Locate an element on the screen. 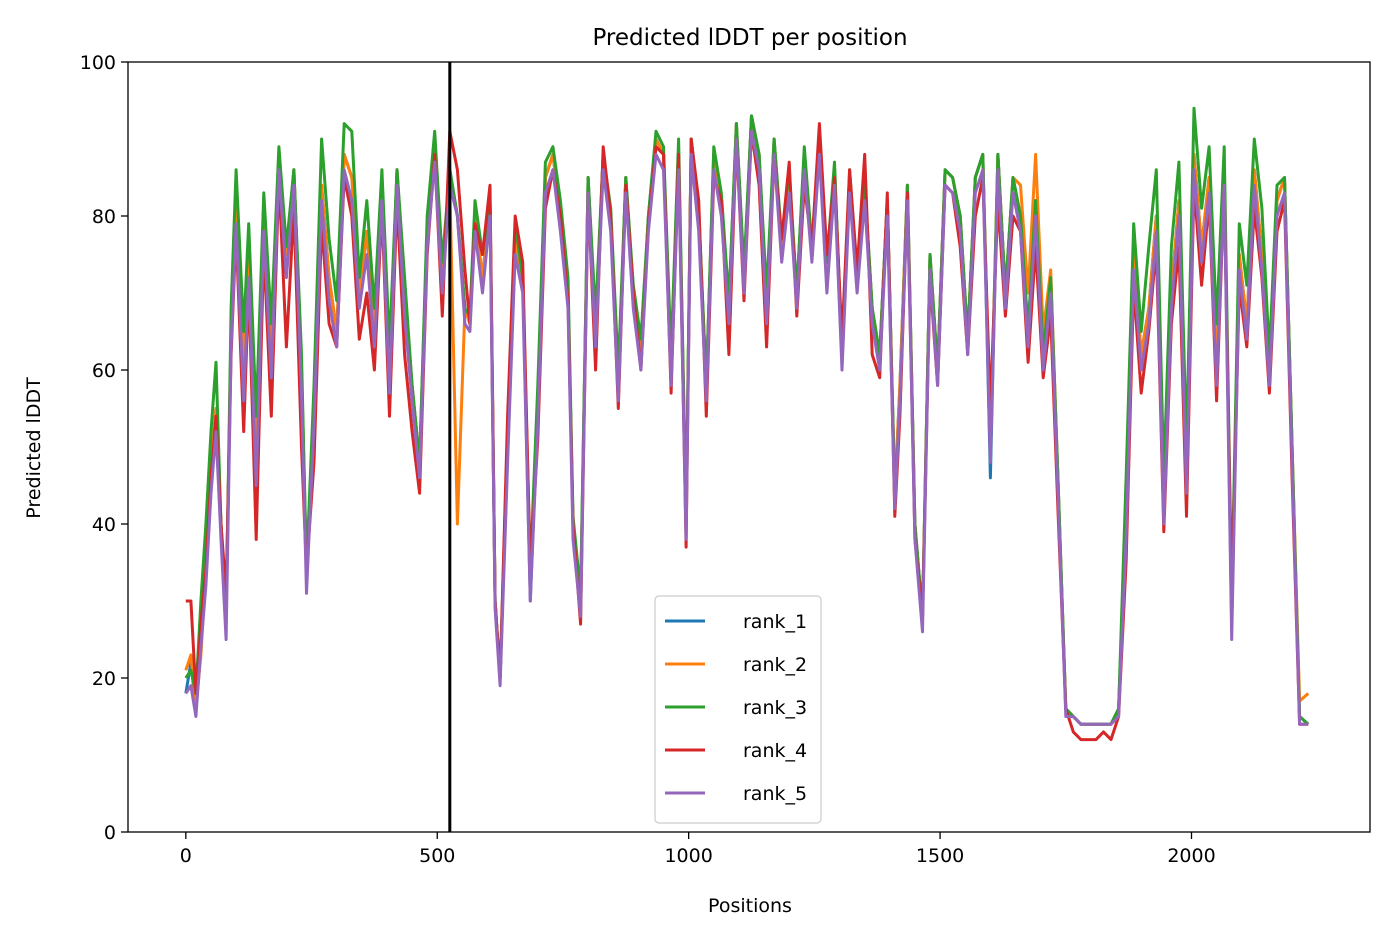  x-tick-label: 0 is located at coordinates (186, 856).